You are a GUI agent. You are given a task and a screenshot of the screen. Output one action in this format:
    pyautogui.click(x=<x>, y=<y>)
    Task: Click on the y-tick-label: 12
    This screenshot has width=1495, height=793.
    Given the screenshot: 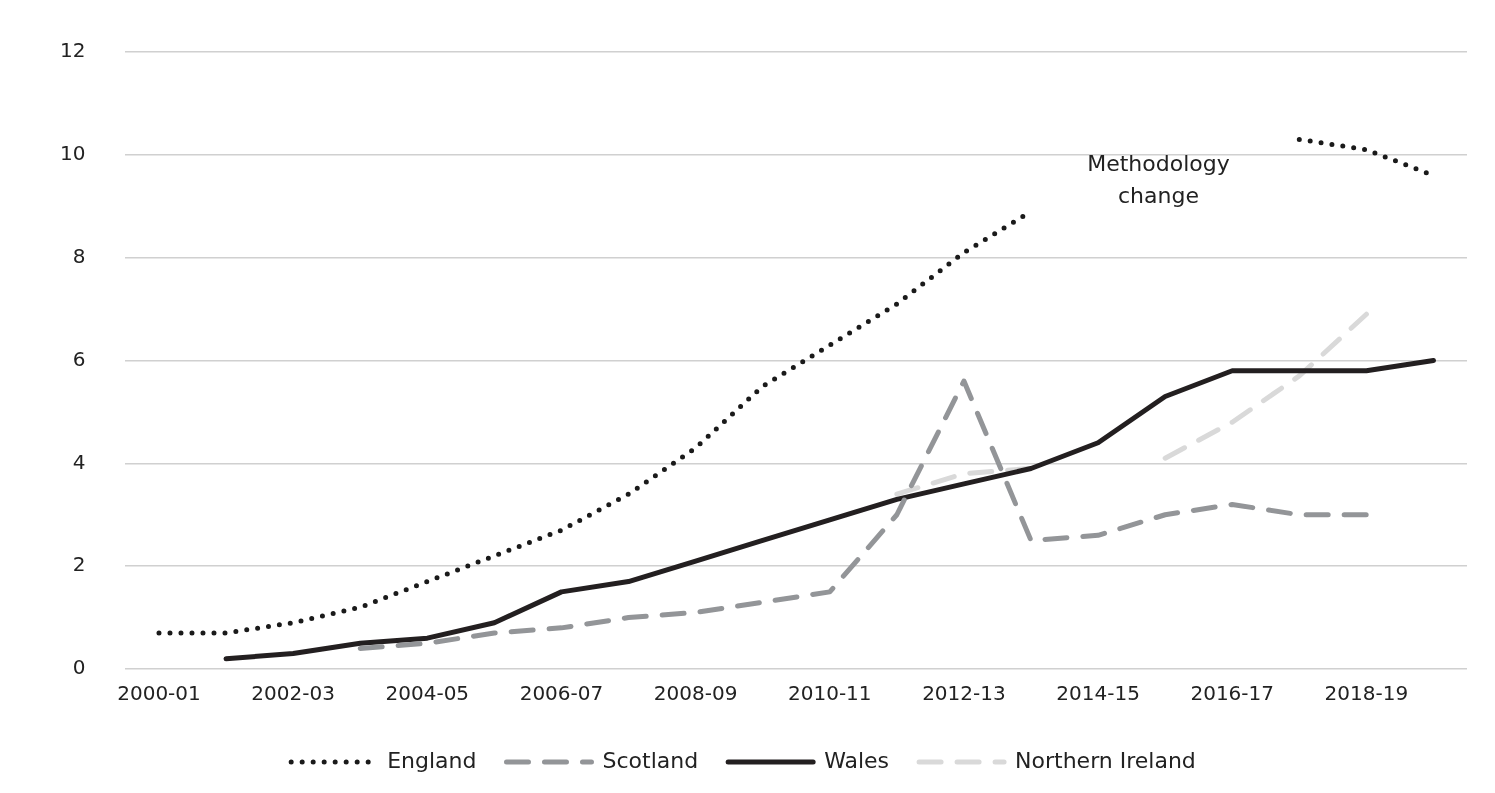 What is the action you would take?
    pyautogui.click(x=73, y=50)
    